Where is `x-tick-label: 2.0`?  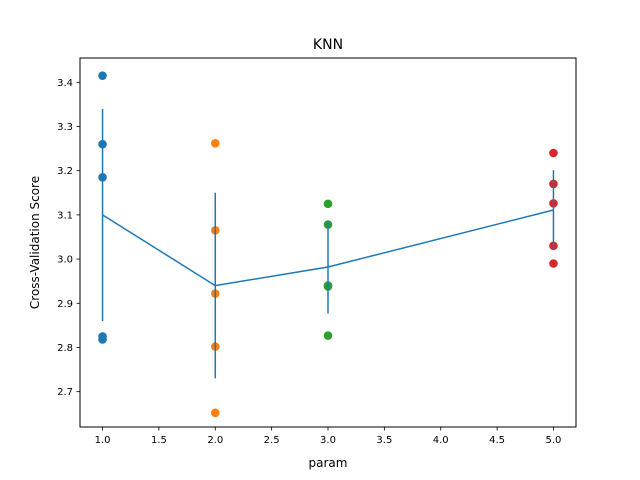 x-tick-label: 2.0 is located at coordinates (215, 440).